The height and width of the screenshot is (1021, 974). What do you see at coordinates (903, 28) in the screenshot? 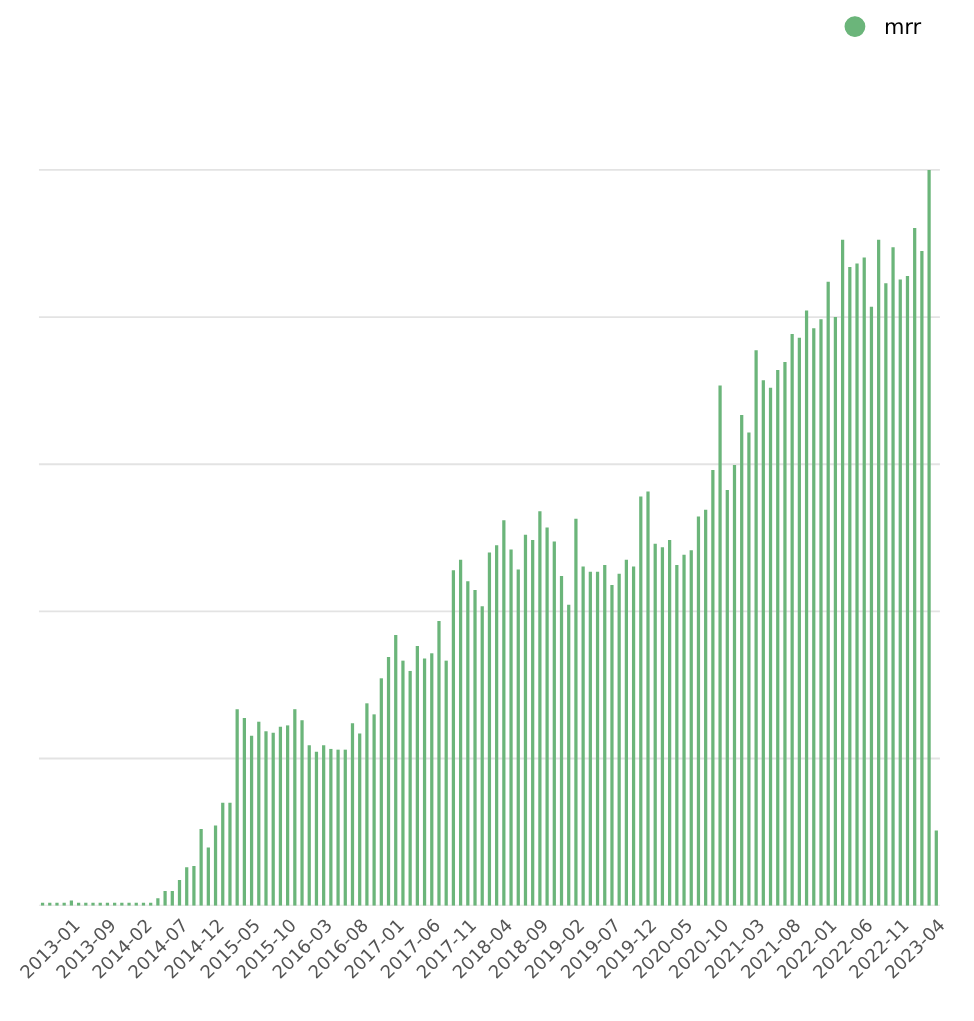
I see `legend-label: mrr` at bounding box center [903, 28].